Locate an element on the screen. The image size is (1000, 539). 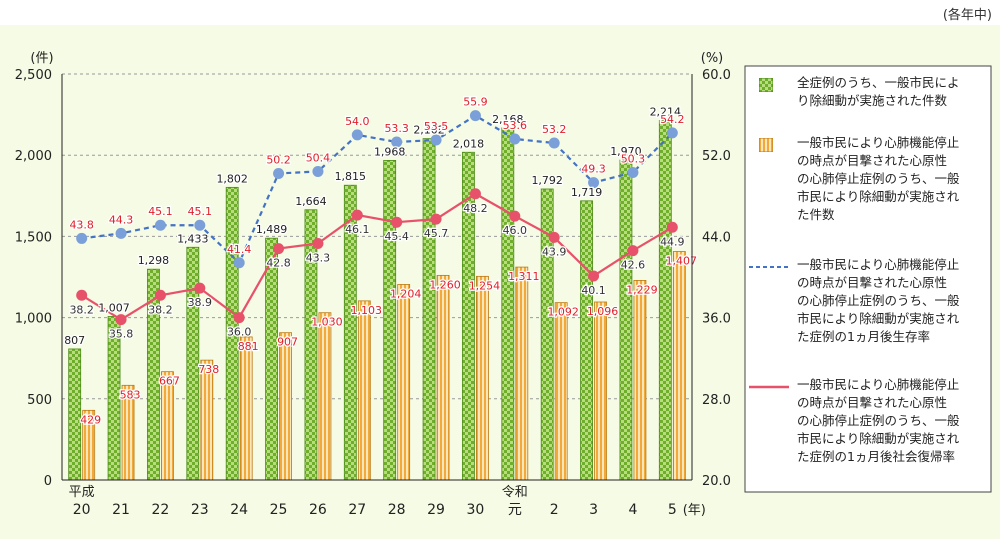
category-label: 23 is located at coordinates (200, 510).